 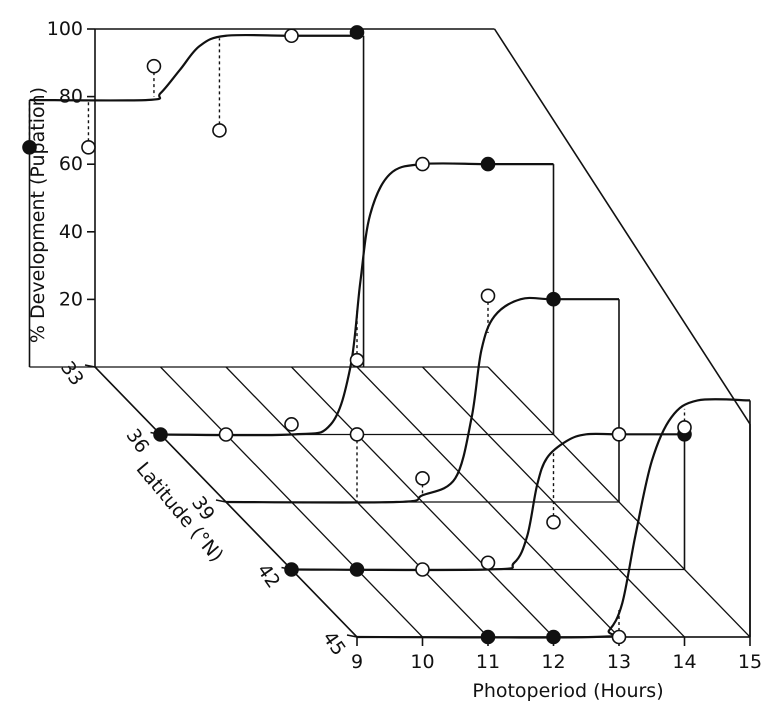 What do you see at coordinates (72, 373) in the screenshot?
I see `depth-tick-label: 33` at bounding box center [72, 373].